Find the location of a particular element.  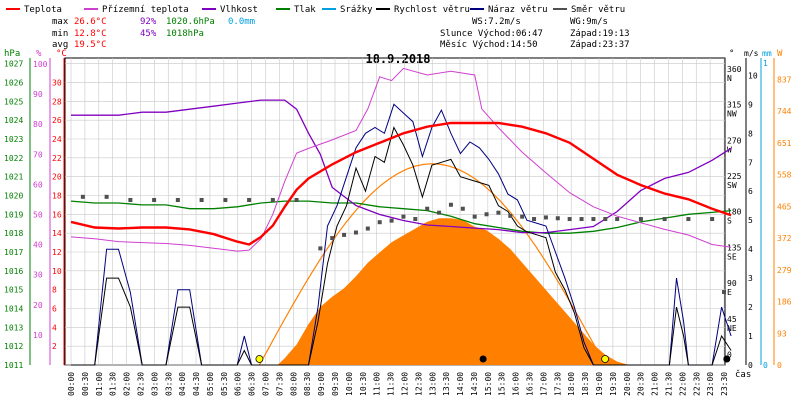

x-tick-label: 18:00 is located at coordinates (571, 384).